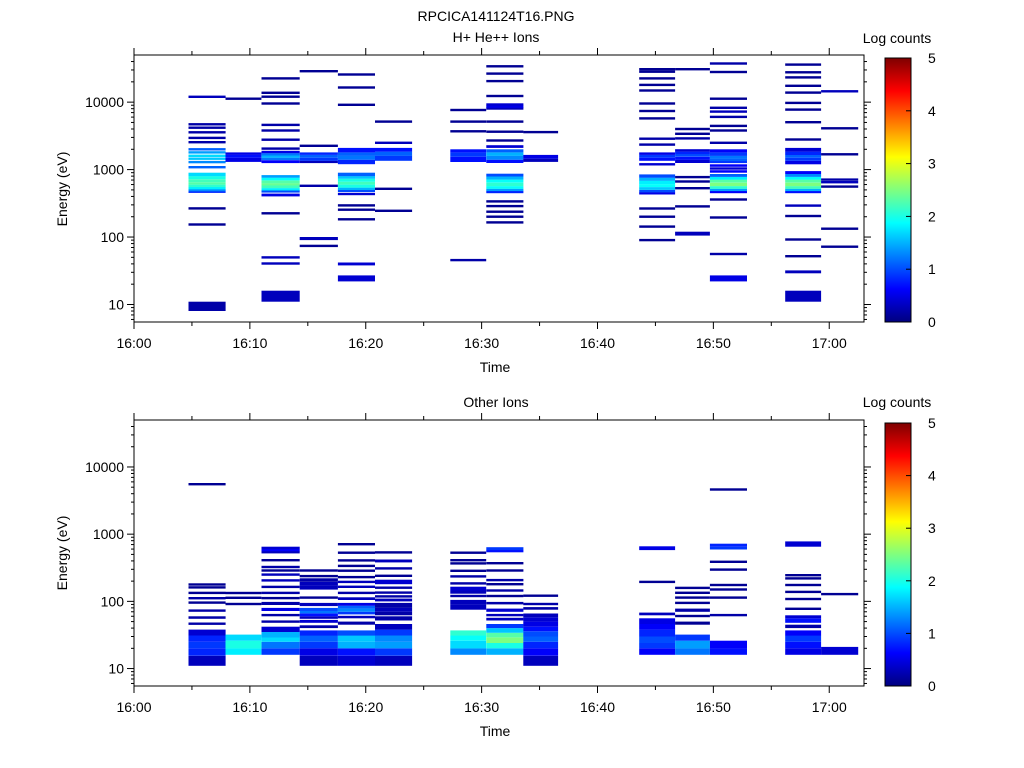 The width and height of the screenshot is (1024, 768). I want to click on x-tick-label: 16:30, so click(481, 343).